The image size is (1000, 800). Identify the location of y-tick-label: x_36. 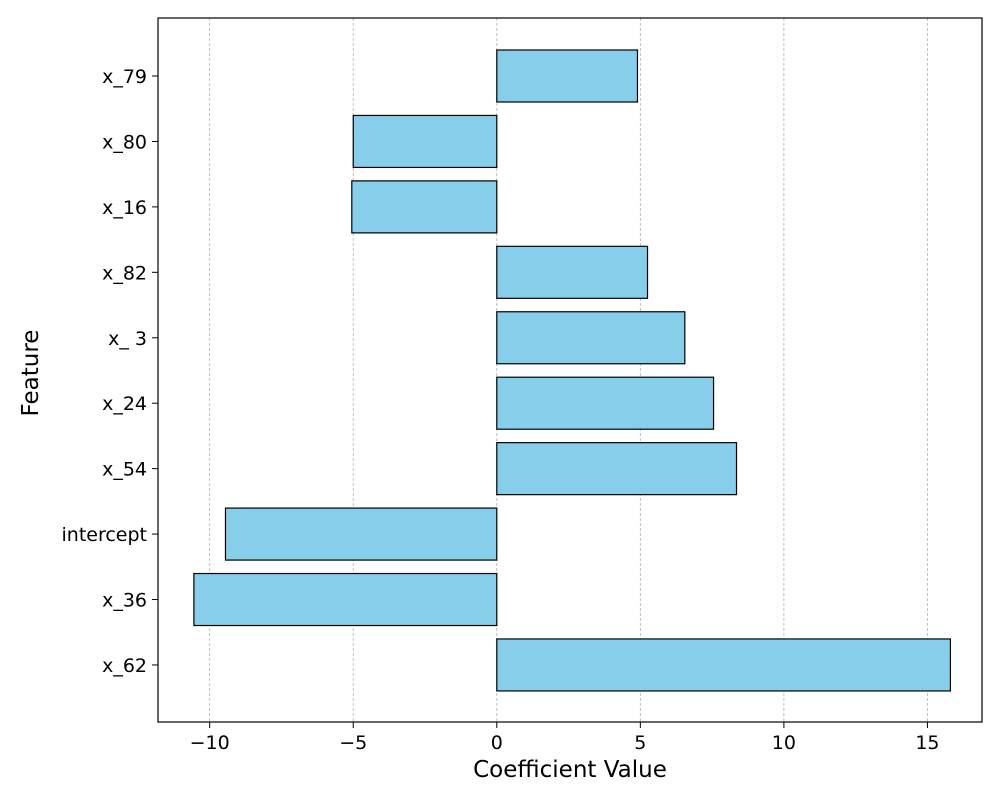
(124, 601).